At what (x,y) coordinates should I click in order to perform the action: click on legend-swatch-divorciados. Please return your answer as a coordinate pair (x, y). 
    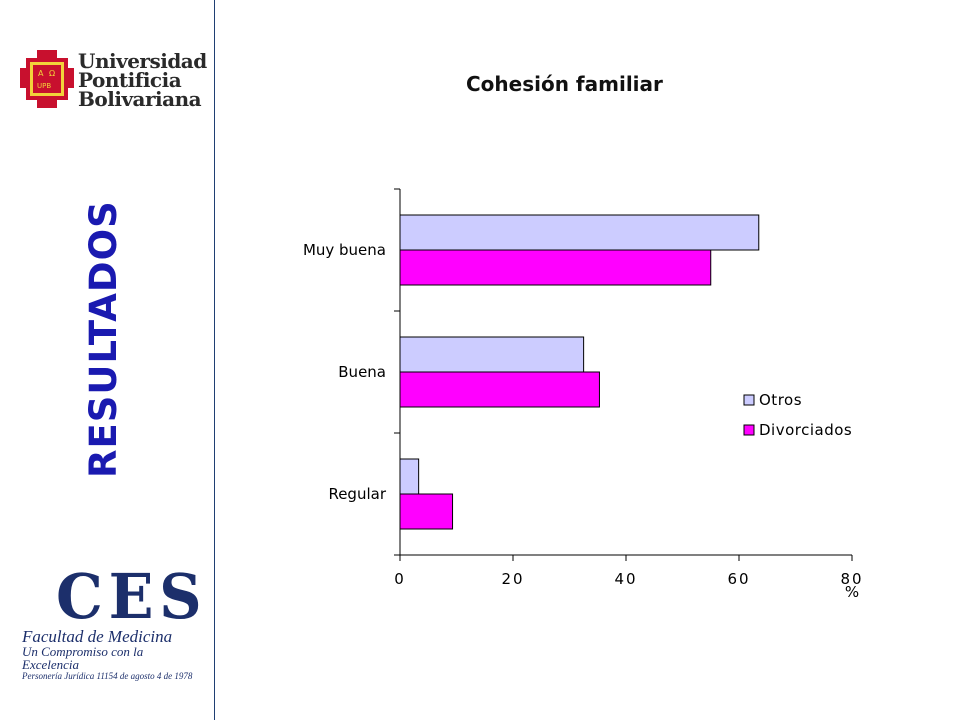
    Looking at the image, I should click on (749, 430).